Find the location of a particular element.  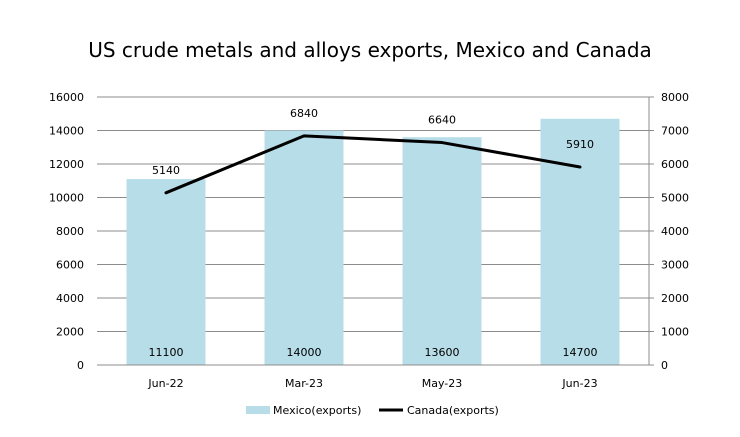

data-label-canada: 6840 is located at coordinates (304, 113).